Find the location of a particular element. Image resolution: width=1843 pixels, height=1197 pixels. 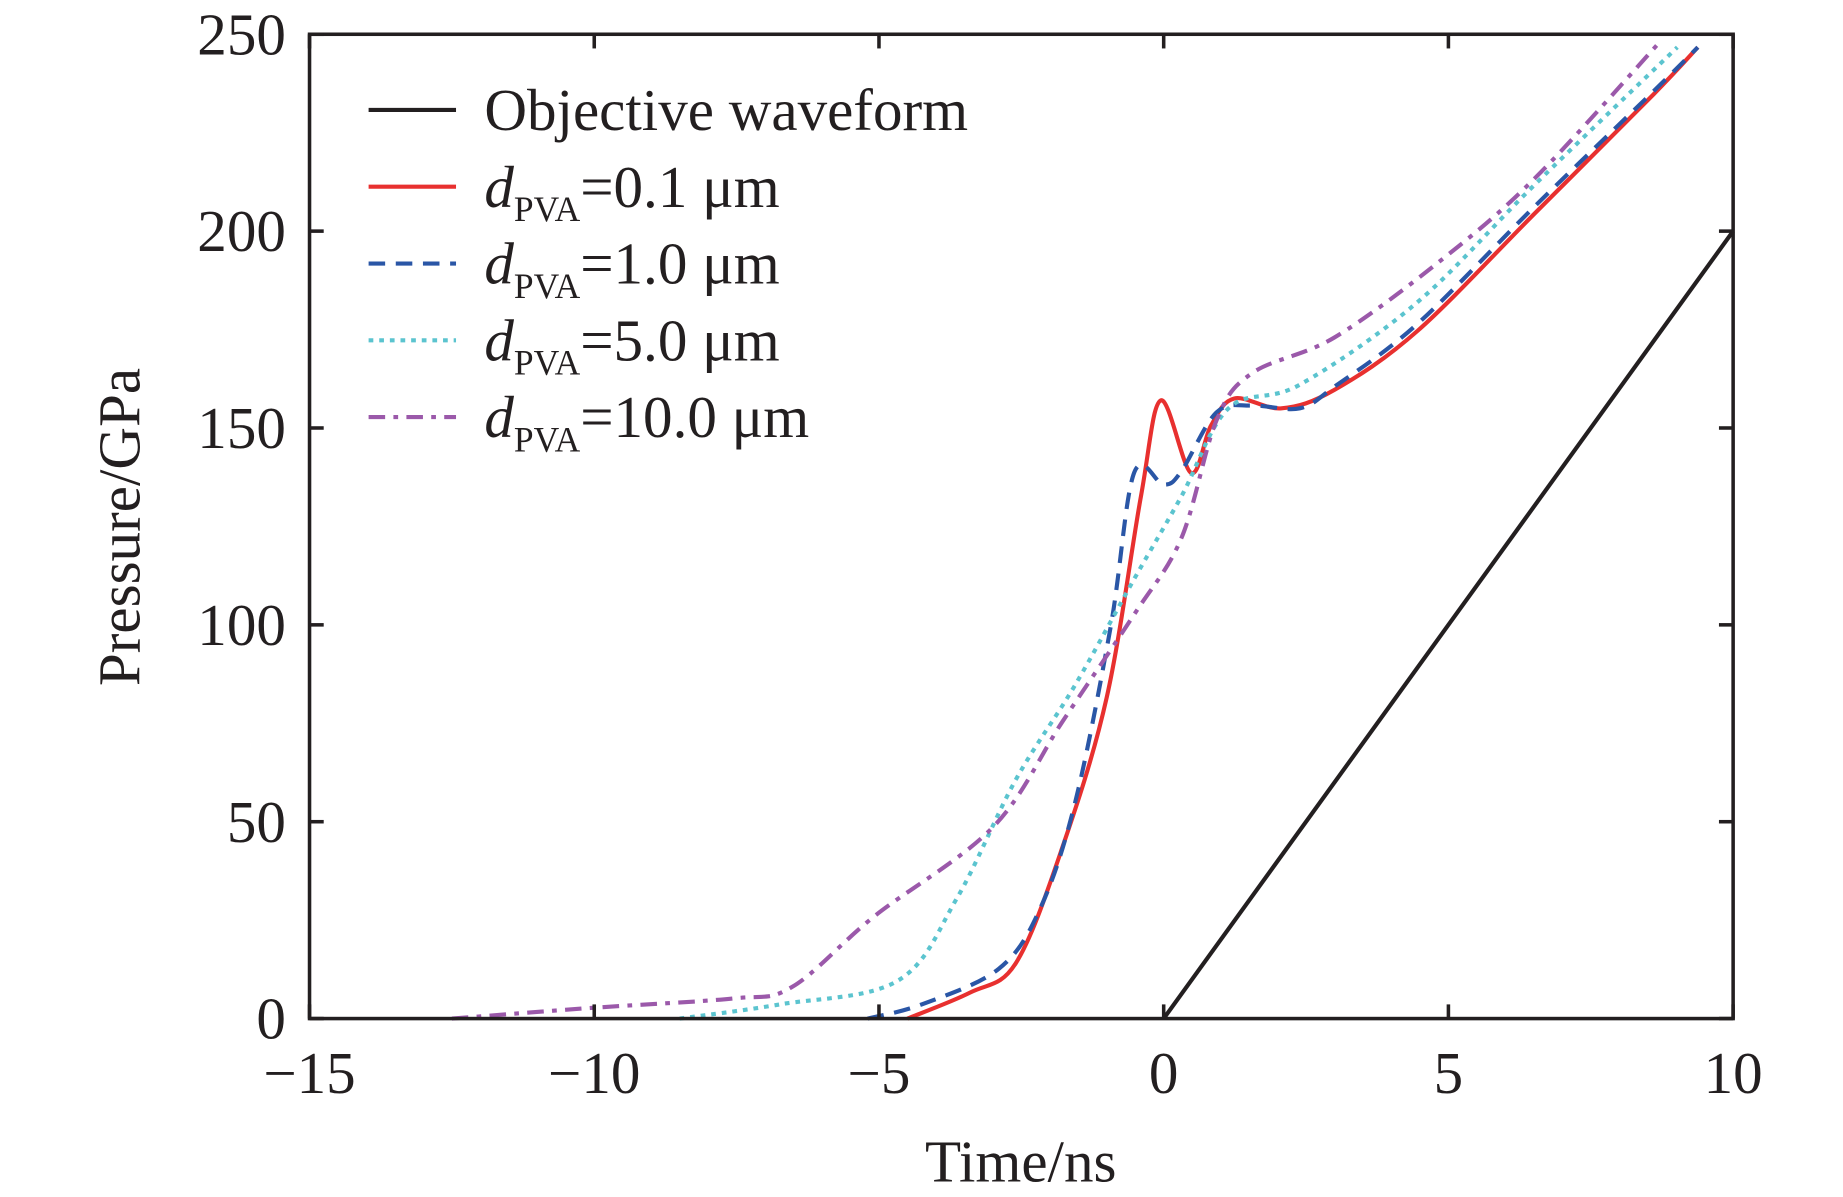

x-tick-label: −10 is located at coordinates (594, 1073).